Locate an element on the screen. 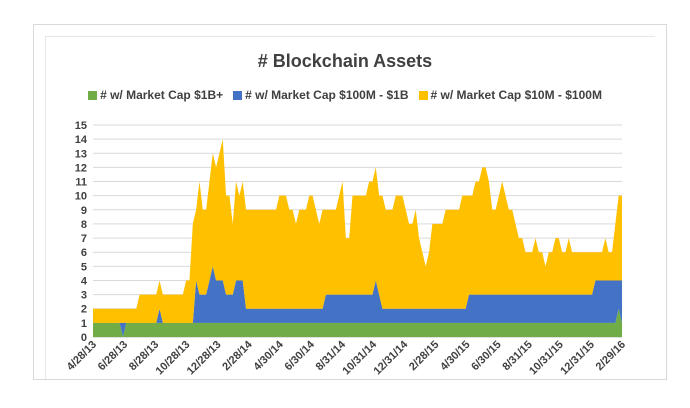 This screenshot has height=408, width=690. y-tick-label: 1 is located at coordinates (84, 324).